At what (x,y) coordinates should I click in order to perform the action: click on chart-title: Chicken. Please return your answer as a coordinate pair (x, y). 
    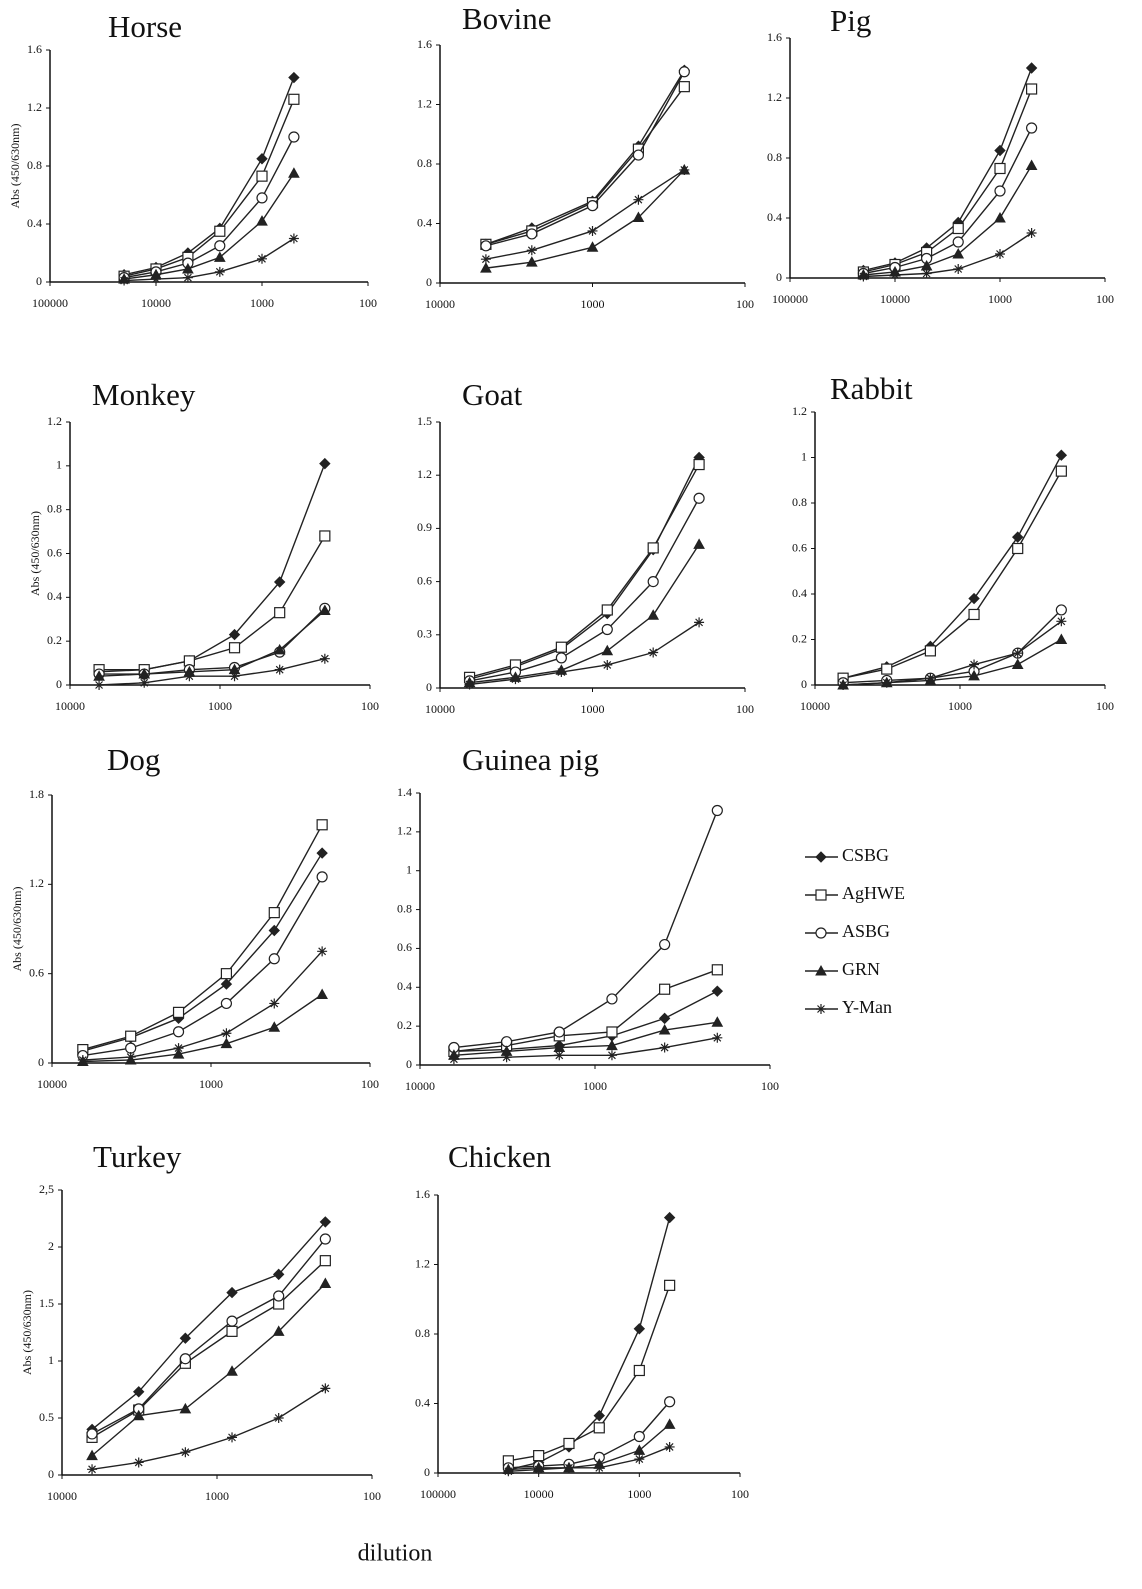
    Looking at the image, I should click on (500, 1156).